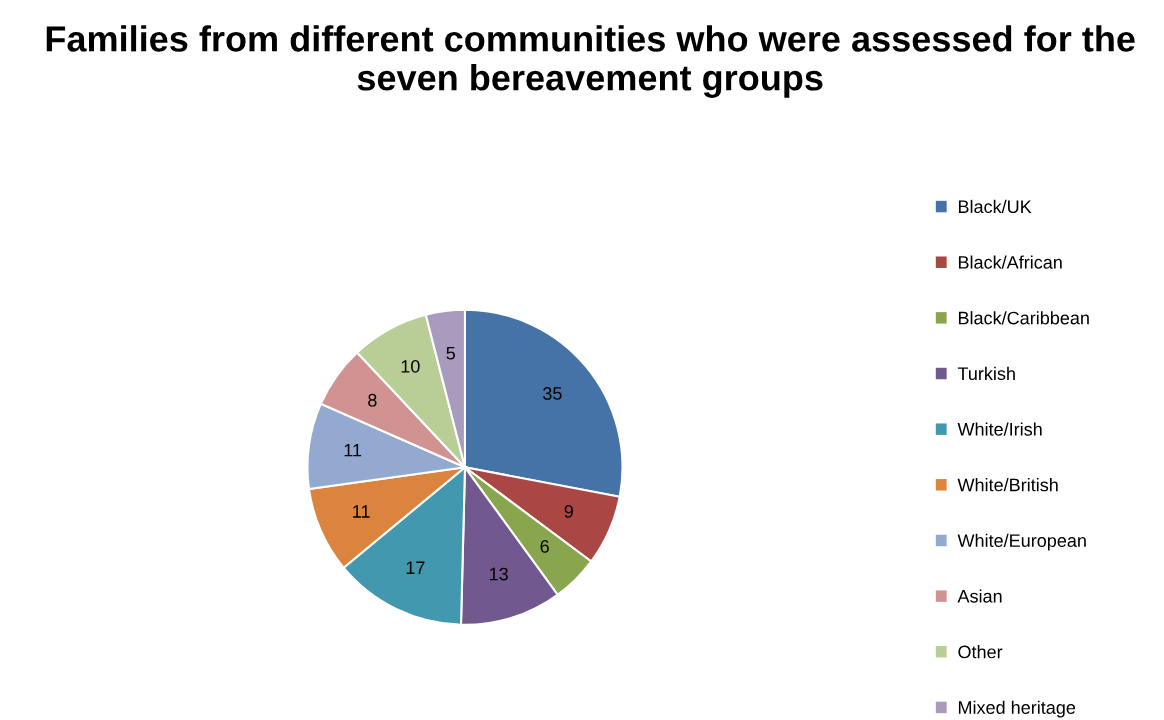  Describe the element at coordinates (1017, 709) in the screenshot. I see `legend-label: Mixed heritage` at that location.